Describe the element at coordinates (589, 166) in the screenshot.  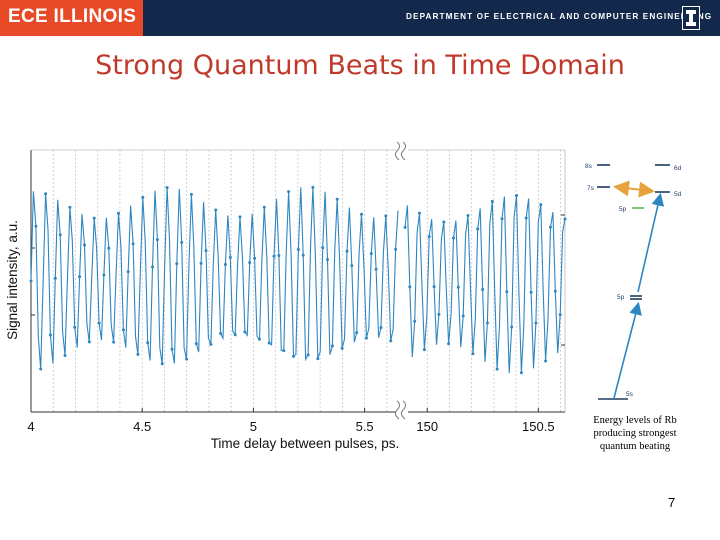
I see `energy-level-label: 8s` at that location.